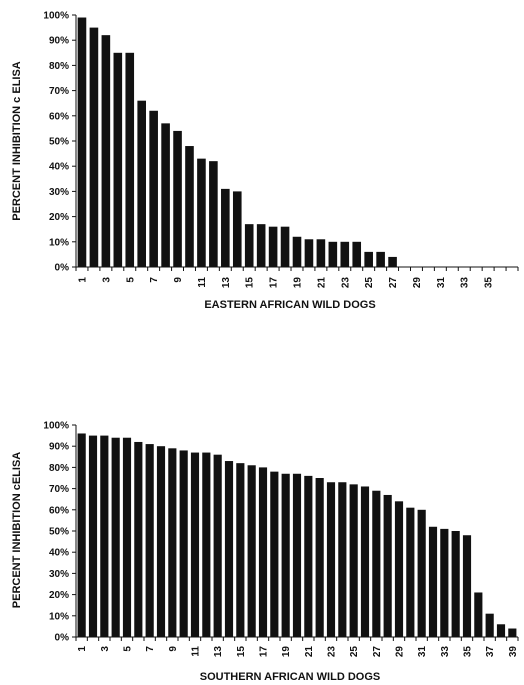 The width and height of the screenshot is (524, 685). Describe the element at coordinates (422, 652) in the screenshot. I see `southern-x-tick-label: 31` at that location.